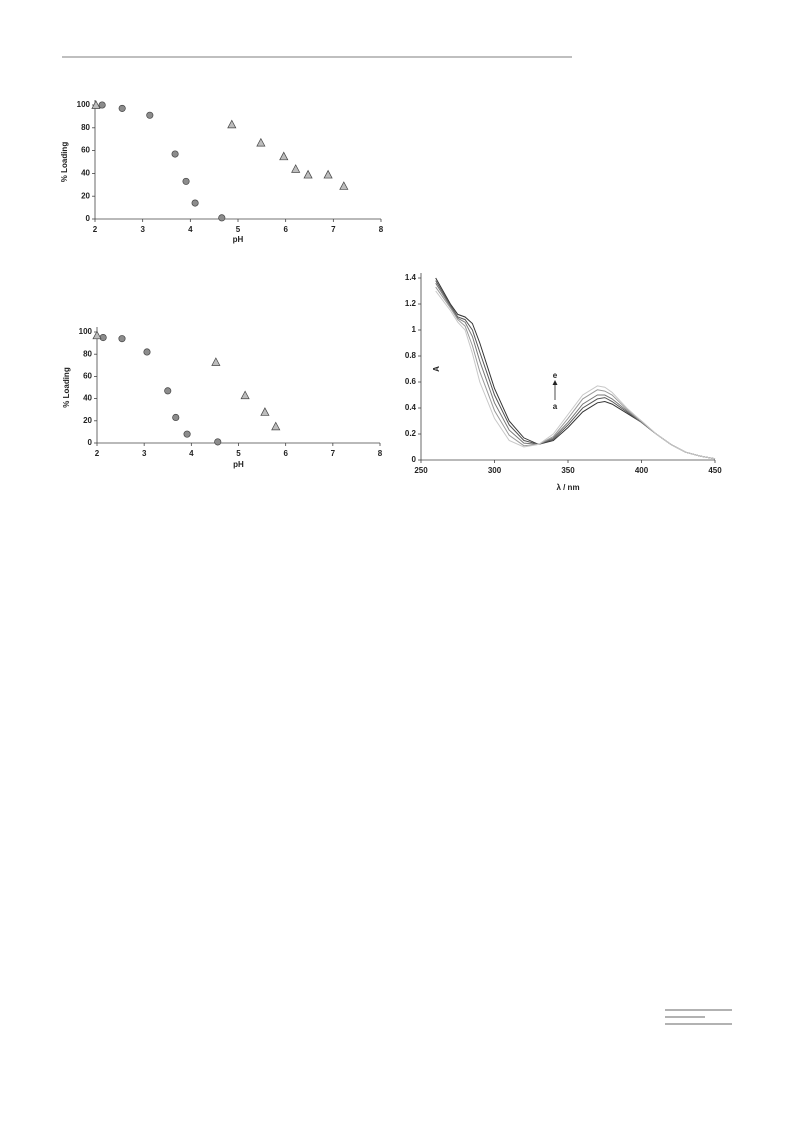 The width and height of the screenshot is (793, 1128). Describe the element at coordinates (411, 303) in the screenshot. I see `y-tick-label: 1.2` at that location.